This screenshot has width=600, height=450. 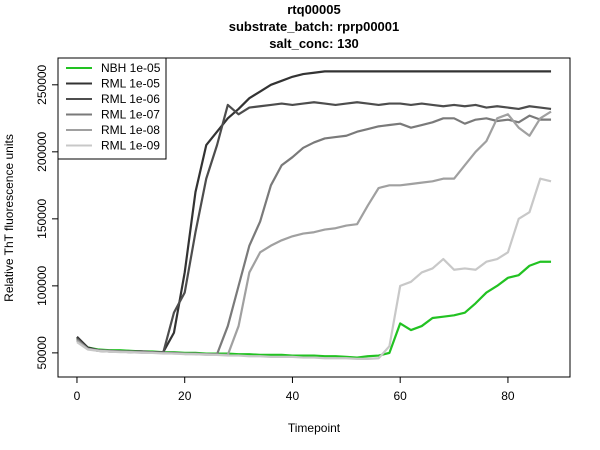 What do you see at coordinates (77, 396) in the screenshot?
I see `x-tick-label: 0` at bounding box center [77, 396].